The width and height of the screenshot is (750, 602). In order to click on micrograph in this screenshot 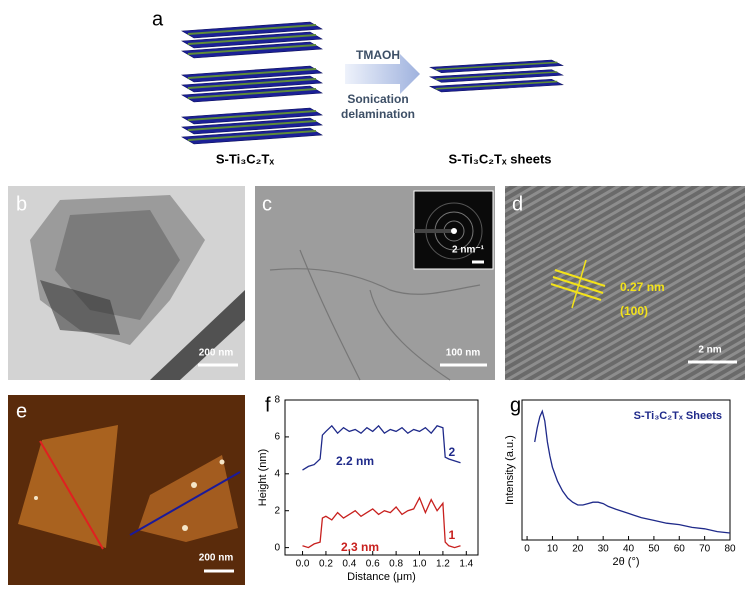, I will do `click(625, 283)`.